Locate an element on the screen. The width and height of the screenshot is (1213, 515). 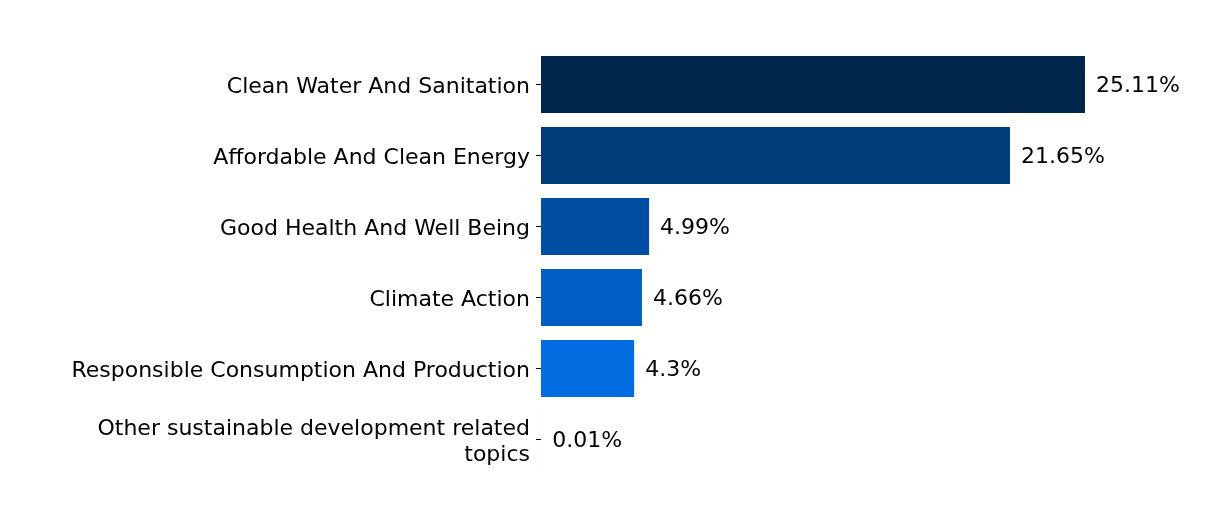
data-label: 25.11% is located at coordinates (1138, 84).